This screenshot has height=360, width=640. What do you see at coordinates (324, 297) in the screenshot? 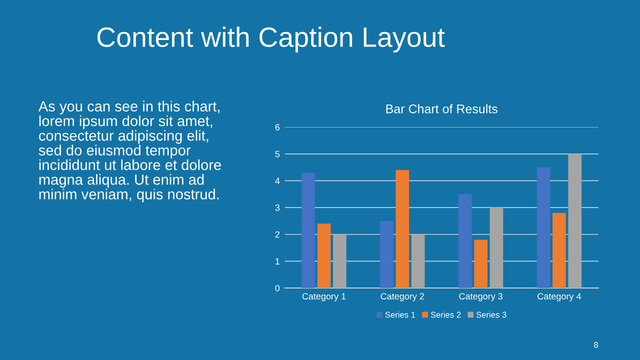
I see `x-tick-label: Category 1` at bounding box center [324, 297].